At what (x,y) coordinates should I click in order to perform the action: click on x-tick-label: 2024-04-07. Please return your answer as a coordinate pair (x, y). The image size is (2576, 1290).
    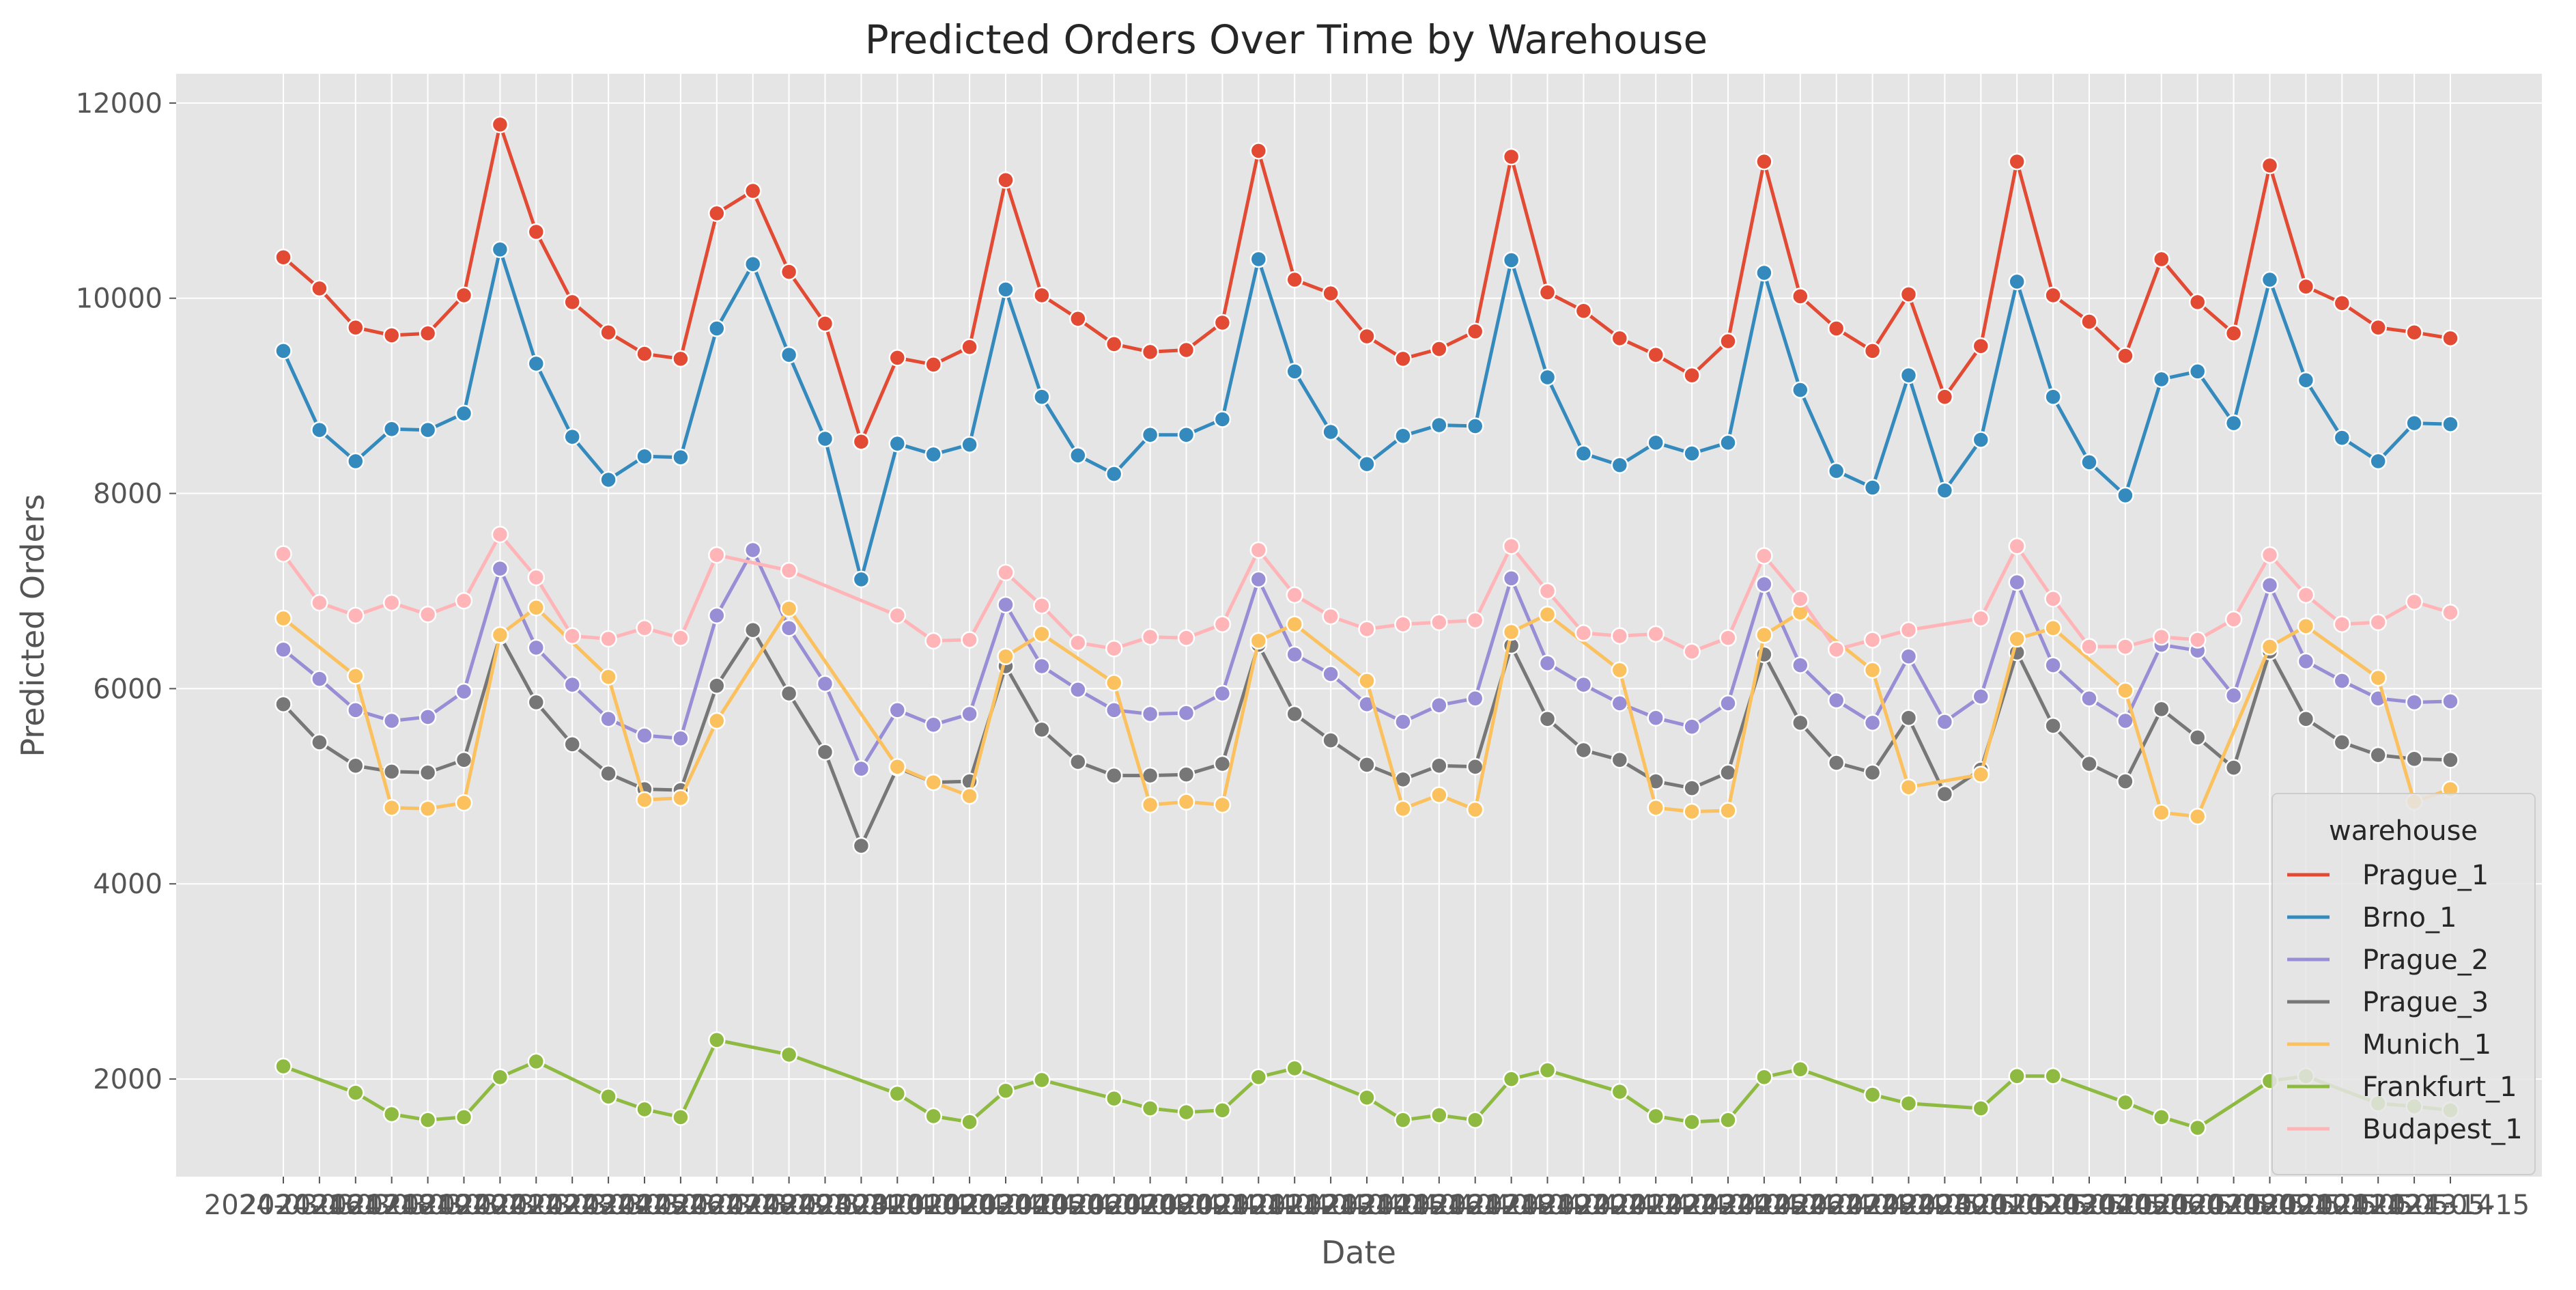
    Looking at the image, I should click on (1078, 1205).